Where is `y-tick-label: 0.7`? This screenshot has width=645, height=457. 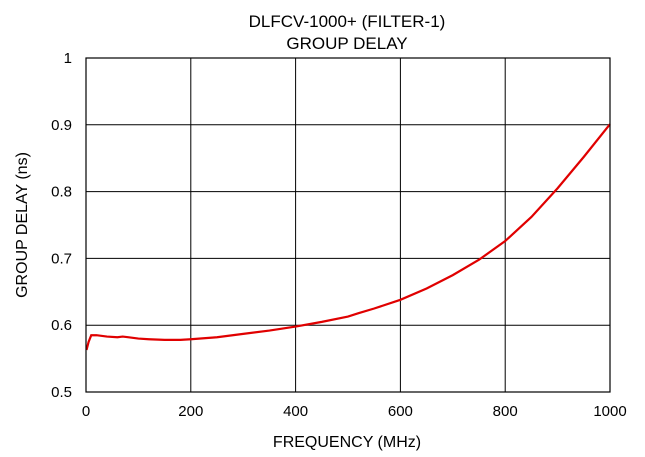 y-tick-label: 0.7 is located at coordinates (61, 258).